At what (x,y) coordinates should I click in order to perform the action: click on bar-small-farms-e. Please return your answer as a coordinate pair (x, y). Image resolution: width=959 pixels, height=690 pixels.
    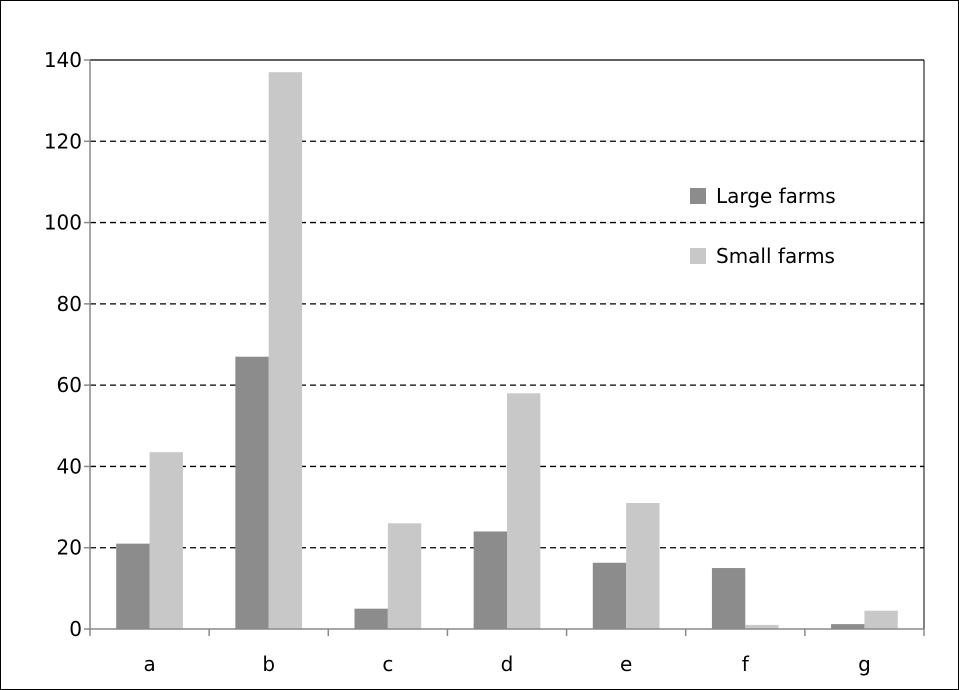
    Looking at the image, I should click on (643, 566).